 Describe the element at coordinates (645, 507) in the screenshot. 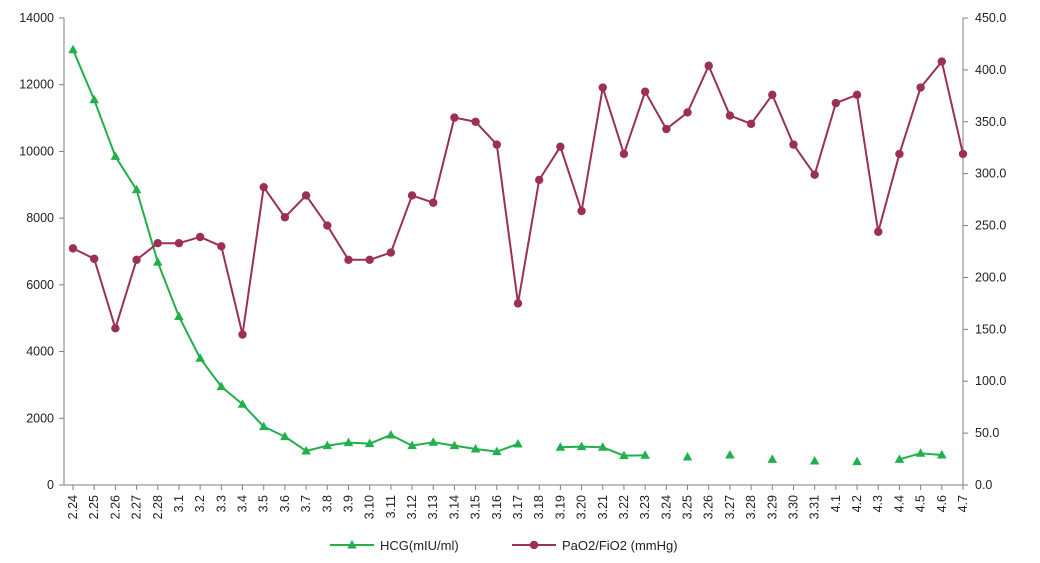

I see `x-tick-label: 3.23` at that location.